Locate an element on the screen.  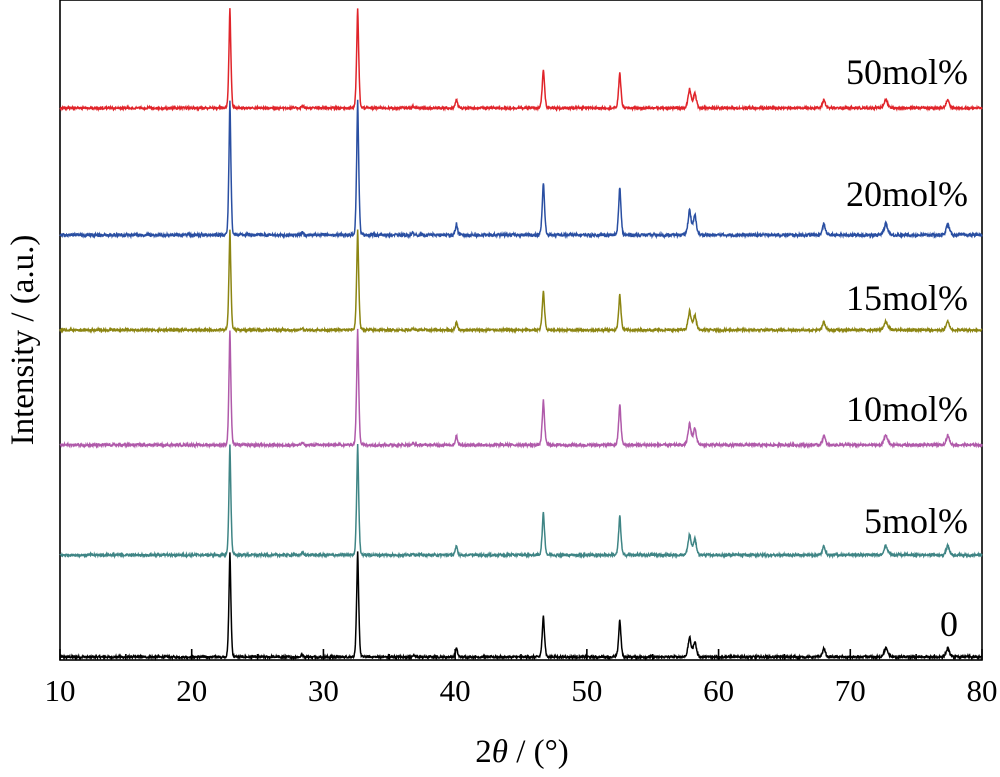
series-labels: 0 5mol% 10mol% 15mol% 20mol% 50mol% is located at coordinates (907, 348).